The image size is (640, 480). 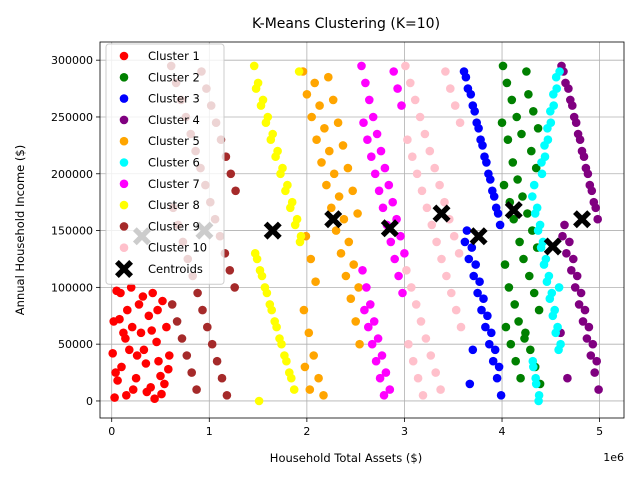 What do you see at coordinates (72, 174) in the screenshot?
I see `y-tick-label: 200000` at bounding box center [72, 174].